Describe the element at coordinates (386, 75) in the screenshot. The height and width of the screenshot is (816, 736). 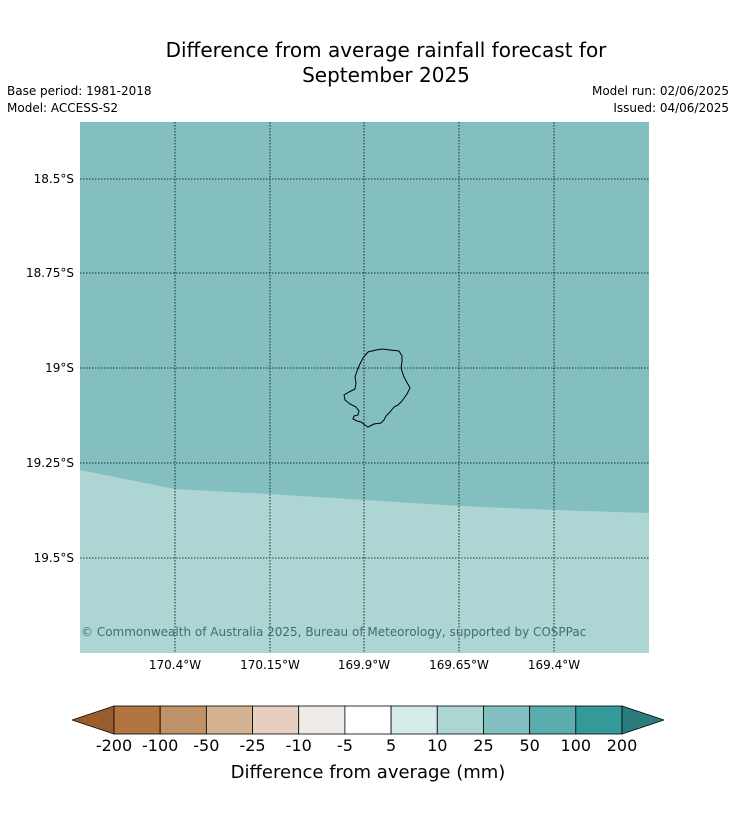
I see `title-line-2: September 2025` at that location.